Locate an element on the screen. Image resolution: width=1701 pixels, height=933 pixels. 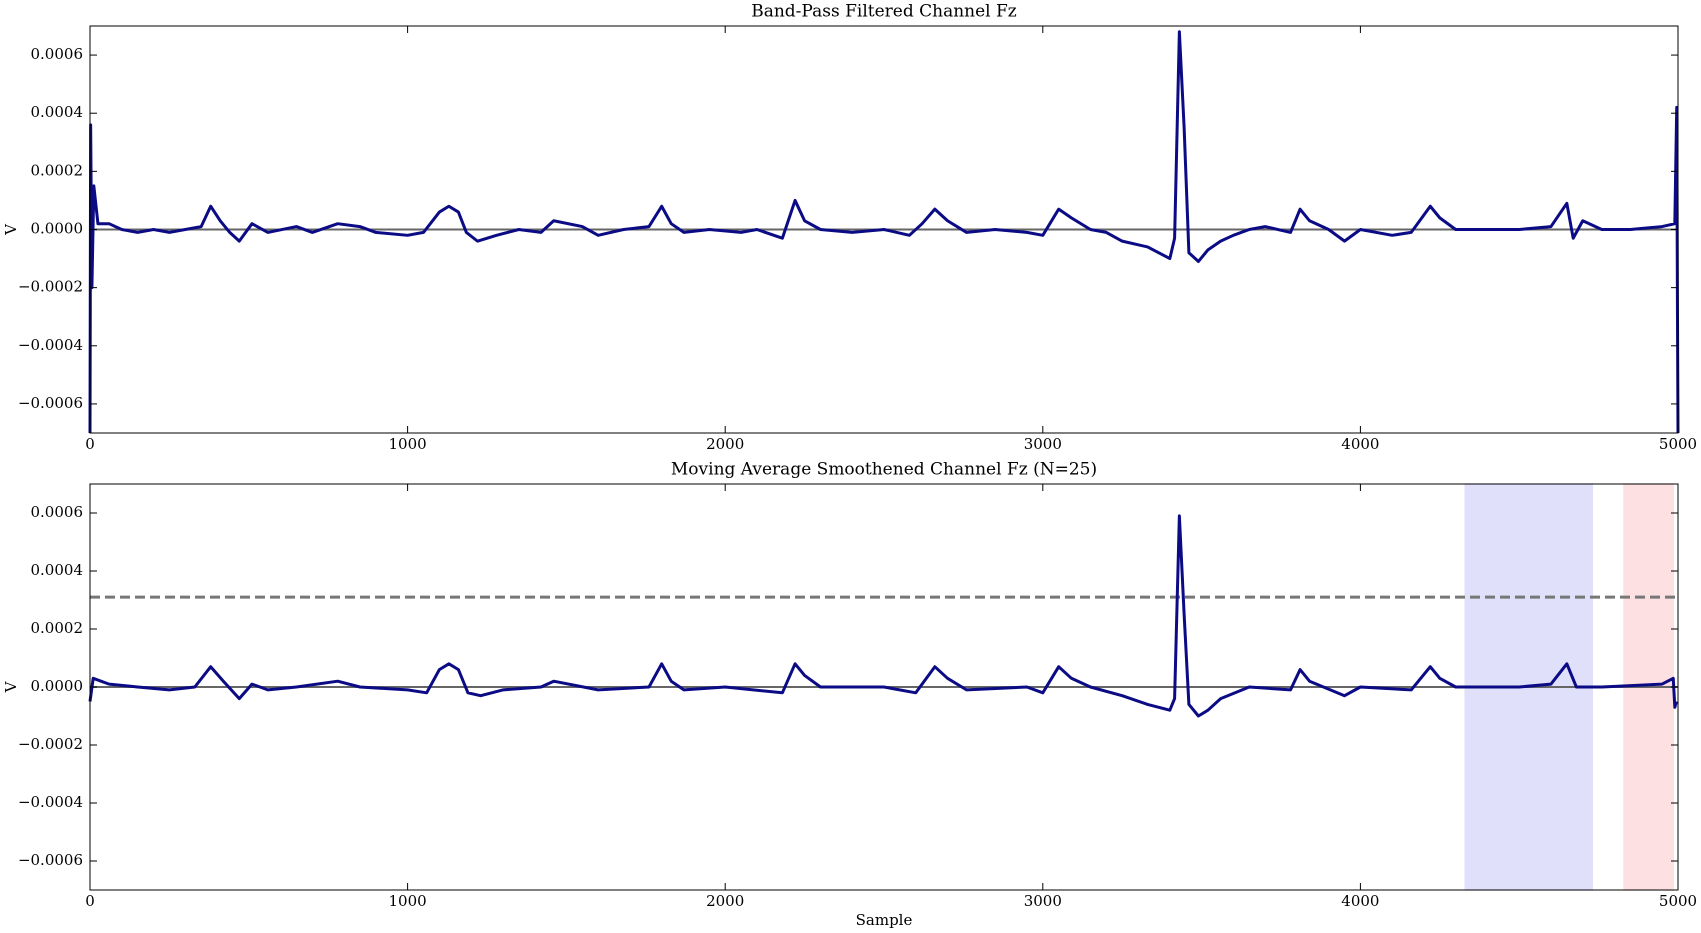
chart-title: Band-Pass Filtered Channel Fz is located at coordinates (884, 12).